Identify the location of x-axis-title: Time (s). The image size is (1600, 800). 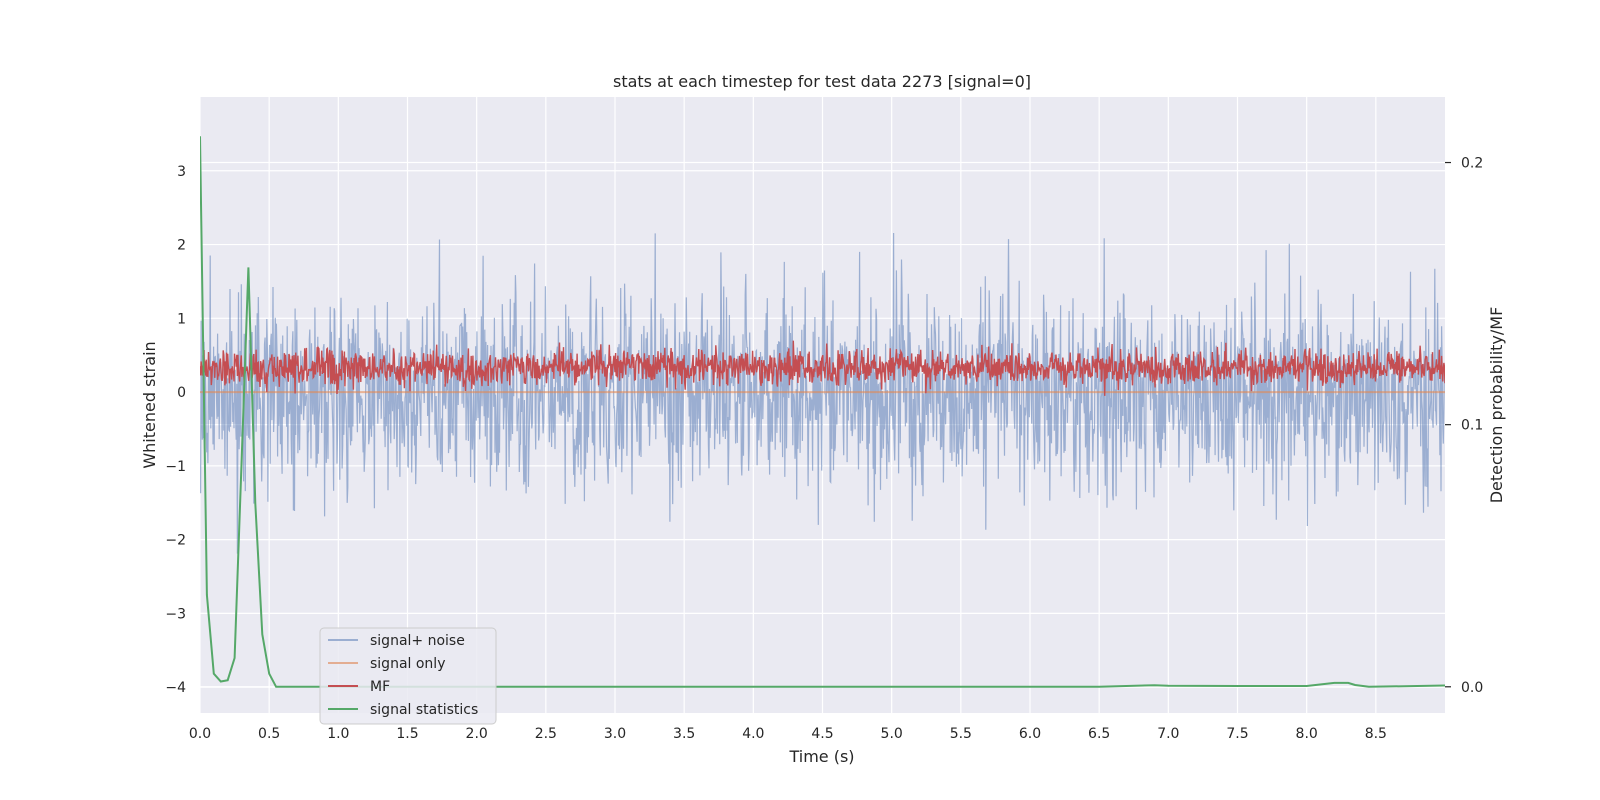
(821, 756).